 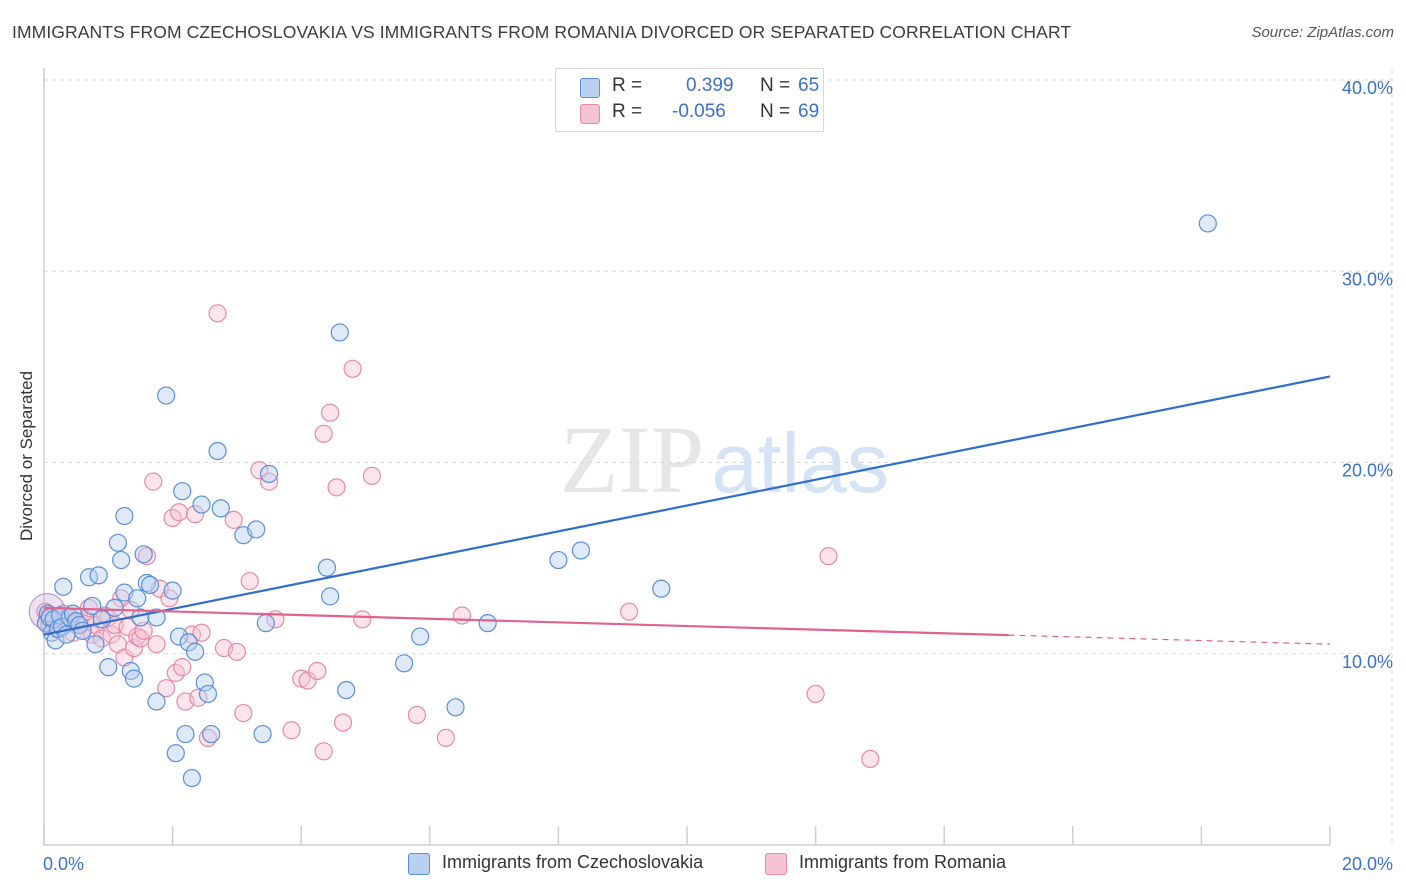 I want to click on legend-swatch-blue, so click(x=419, y=864).